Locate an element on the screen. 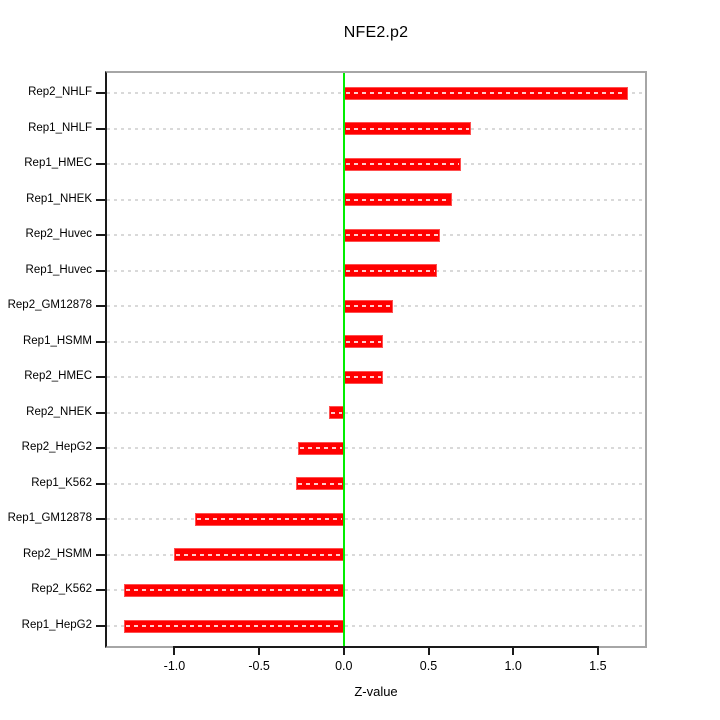 This screenshot has width=720, height=720. bar-Rep1_HepG2 is located at coordinates (233, 626).